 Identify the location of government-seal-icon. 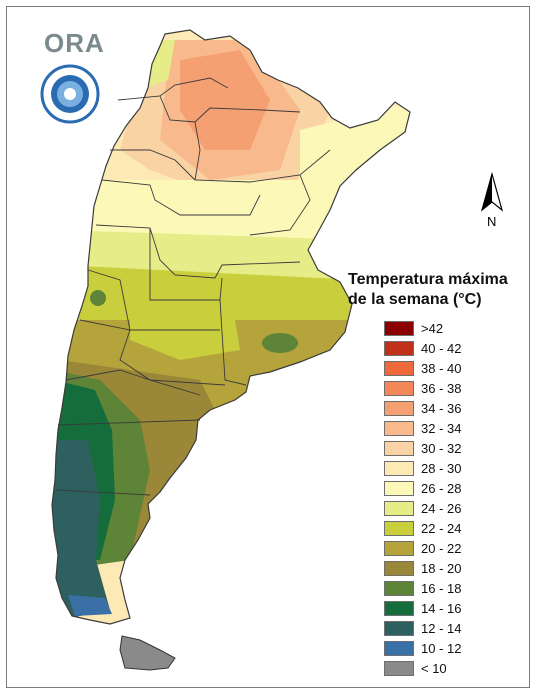
(70, 94).